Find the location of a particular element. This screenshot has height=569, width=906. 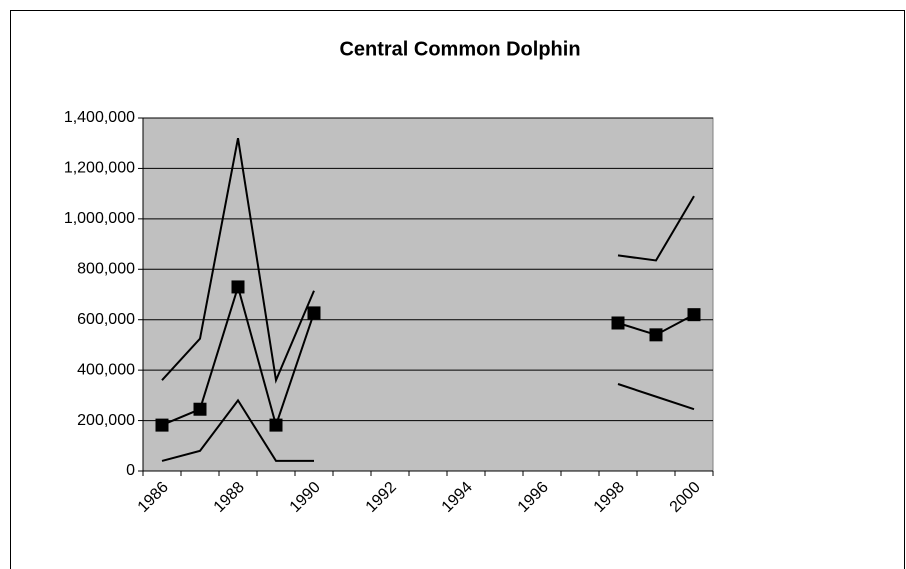

y-tick-label: 400,000 is located at coordinates (106, 369).